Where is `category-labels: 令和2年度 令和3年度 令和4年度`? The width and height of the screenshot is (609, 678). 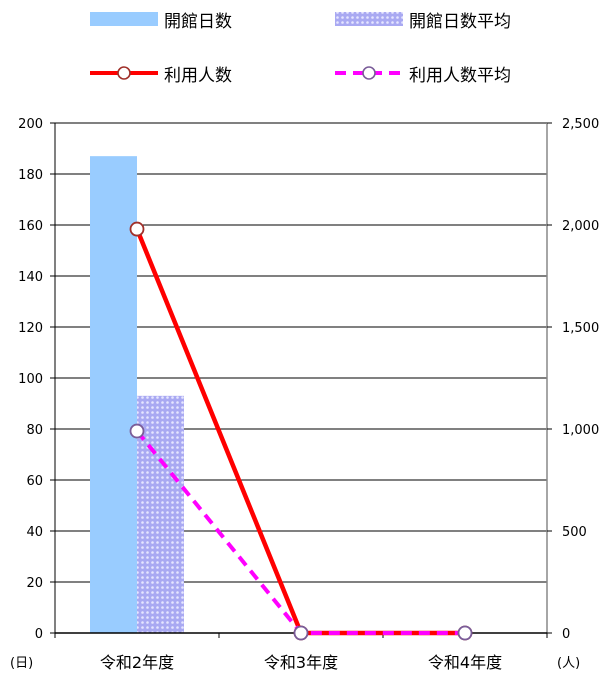
category-labels: 令和2年度 令和3年度 令和4年度 is located at coordinates (301, 662).